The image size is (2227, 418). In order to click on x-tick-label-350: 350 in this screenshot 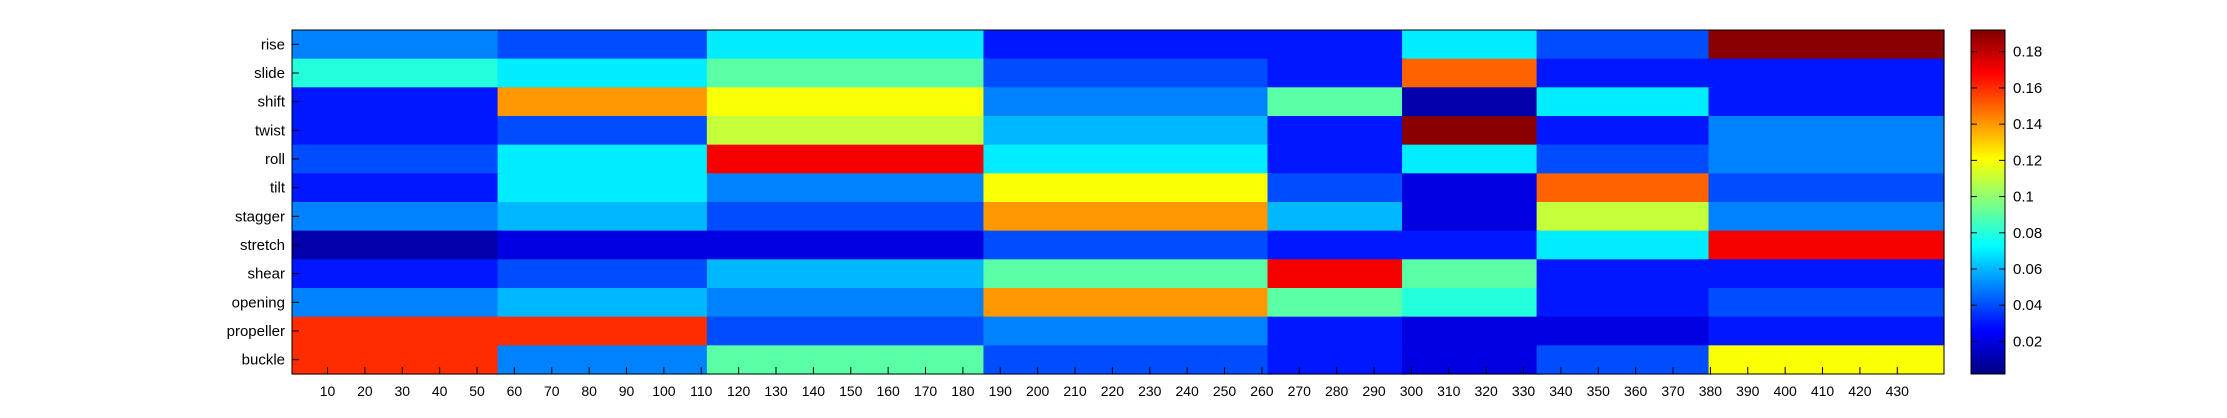, I will do `click(1599, 391)`.